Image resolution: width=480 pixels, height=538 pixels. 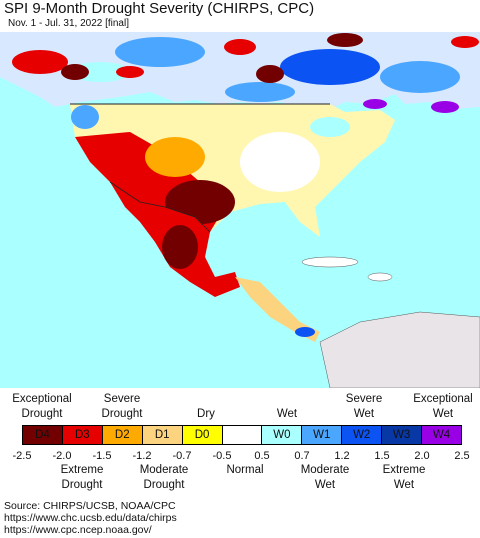 I want to click on legend-top-label: Severe Wet, so click(x=364, y=406).